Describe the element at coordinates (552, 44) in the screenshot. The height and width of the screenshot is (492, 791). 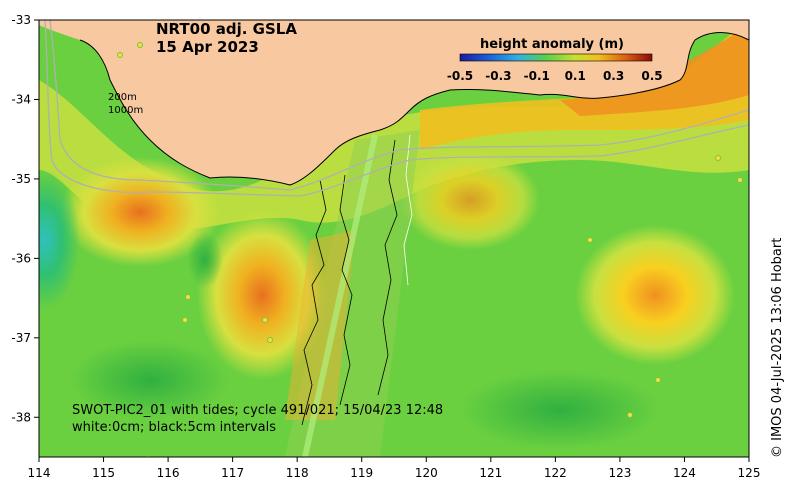
I see `colorbar-title: height anomaly (m)` at that location.